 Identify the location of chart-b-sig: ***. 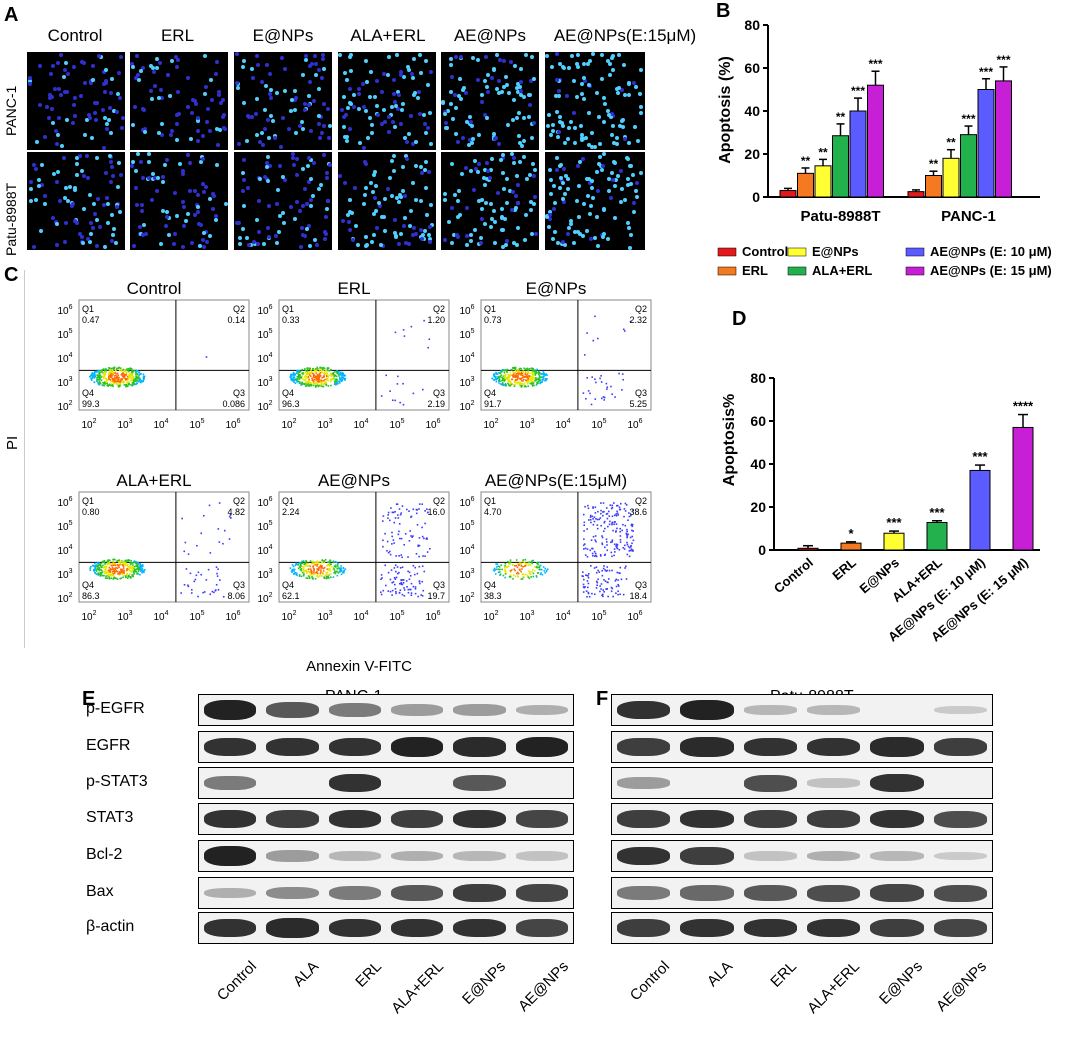
(1003, 60).